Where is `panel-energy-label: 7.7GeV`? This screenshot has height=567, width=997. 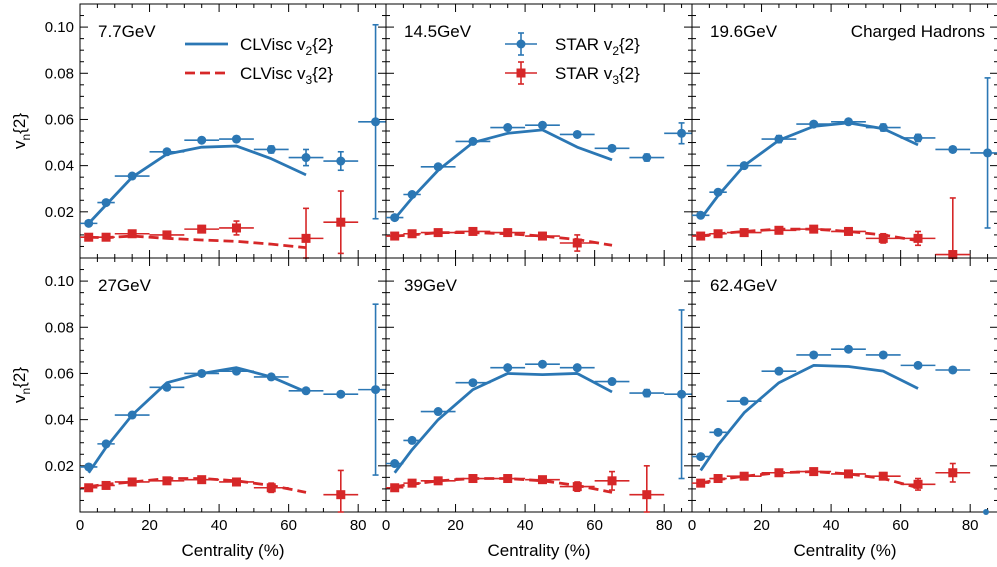 panel-energy-label: 7.7GeV is located at coordinates (127, 31).